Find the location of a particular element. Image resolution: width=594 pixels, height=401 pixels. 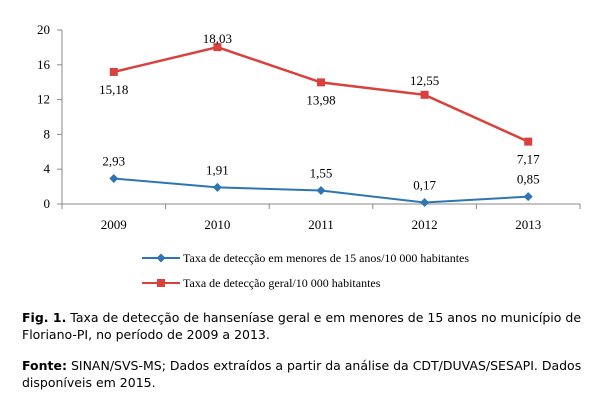

source-label: Fonte: is located at coordinates (44, 365).